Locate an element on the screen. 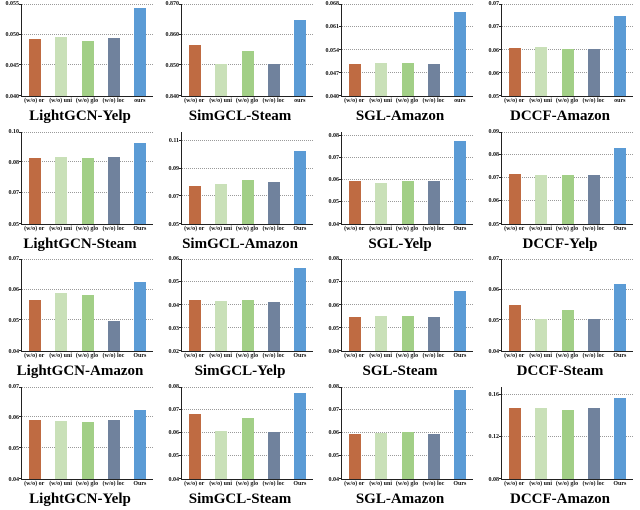 This screenshot has height=510, width=640. y-axis: 0.040 0.045 0.050 0.055 is located at coordinates (10, 50).